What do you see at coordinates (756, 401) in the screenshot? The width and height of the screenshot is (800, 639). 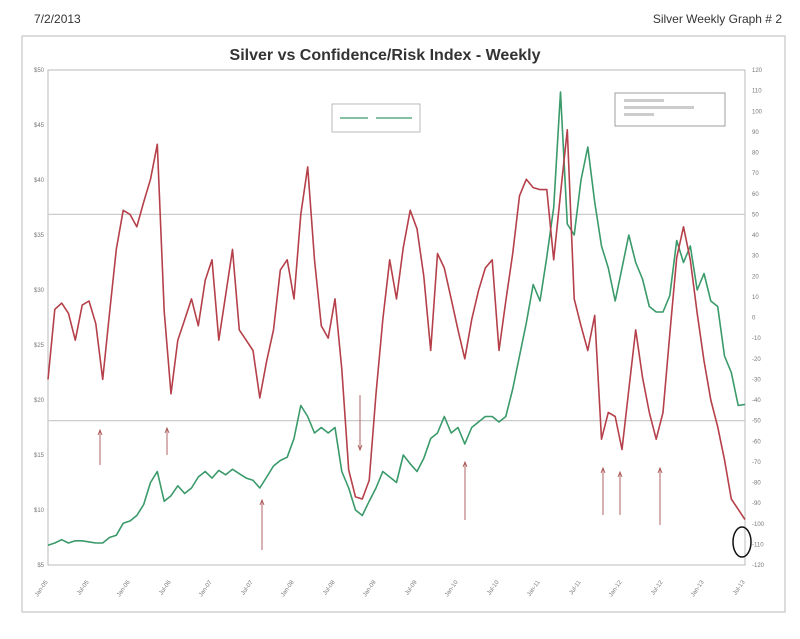 I see `y-right-tick-label: -40` at bounding box center [756, 401].